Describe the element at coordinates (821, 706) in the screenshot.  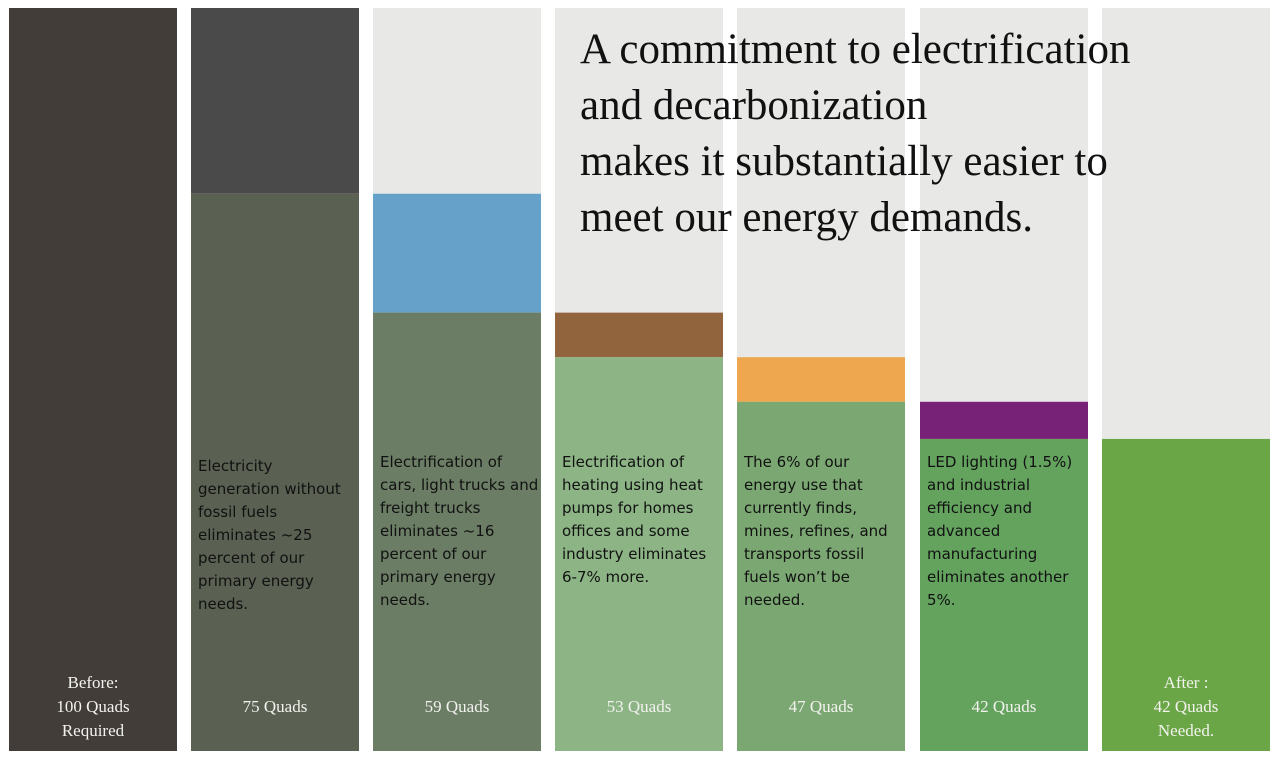
I see `bar-value-label-5: 47 Quads` at that location.